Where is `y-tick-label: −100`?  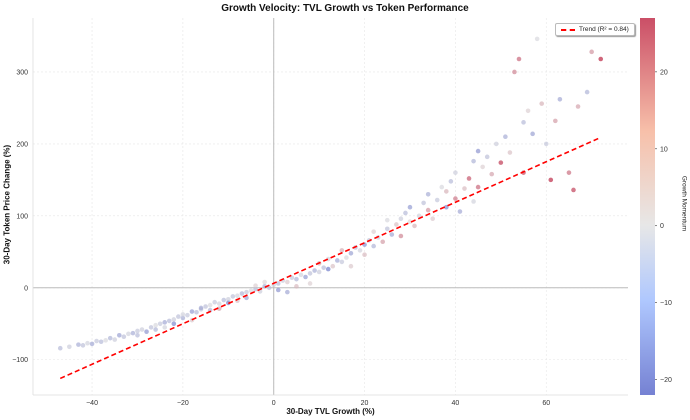
y-tick-label: −100 is located at coordinates (20, 360).